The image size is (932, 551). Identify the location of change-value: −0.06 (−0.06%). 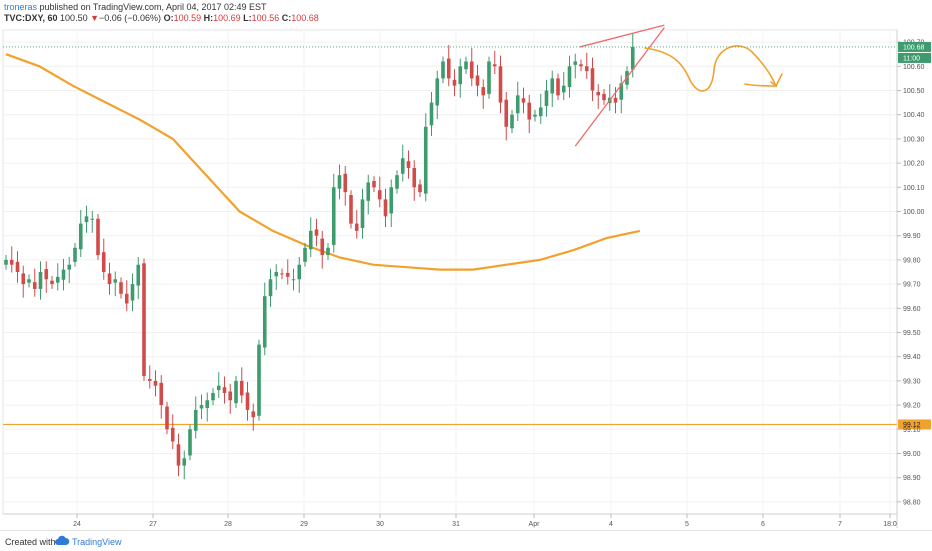
(130, 18).